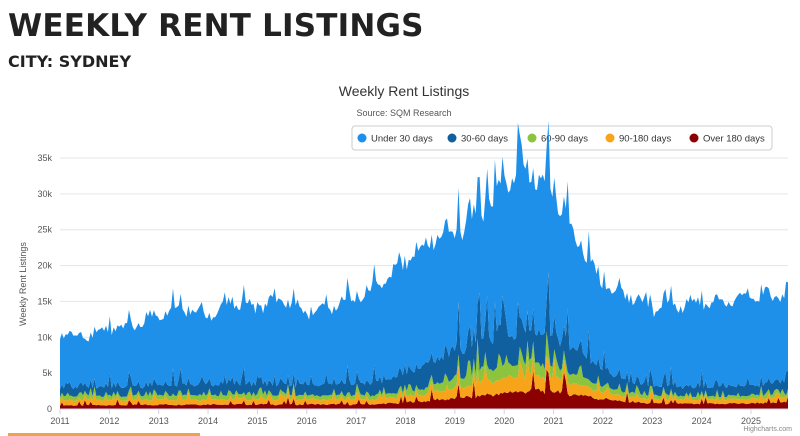 This screenshot has width=800, height=436. I want to click on x-tick-label: 2021, so click(554, 421).